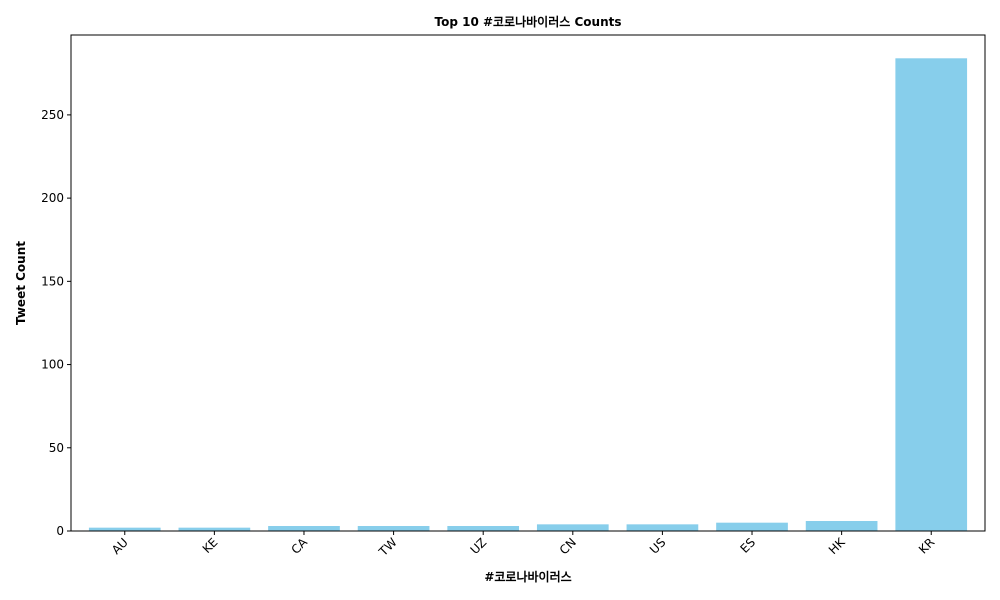  I want to click on x-tick-label: CN, so click(568, 546).